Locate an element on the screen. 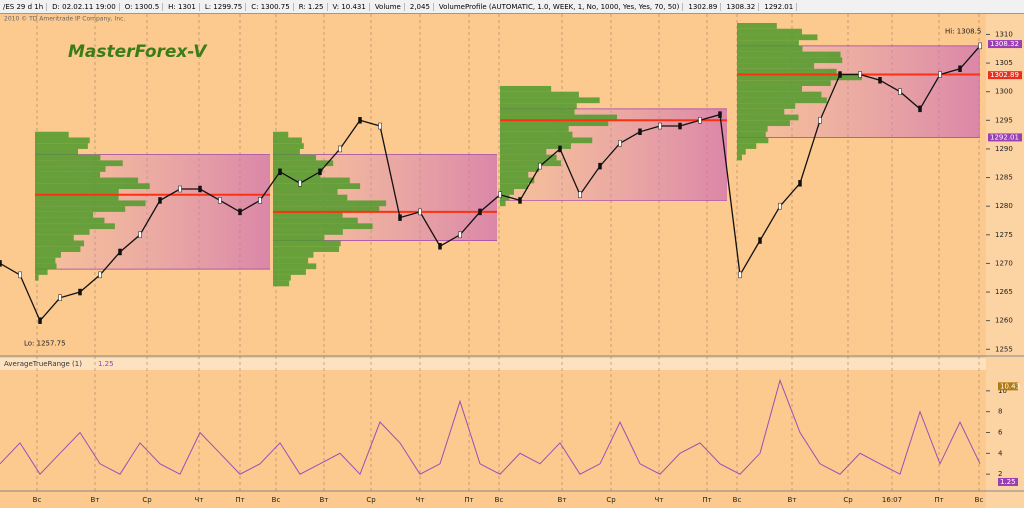 The width and height of the screenshot is (1024, 508). atr-tick-label: 8 is located at coordinates (1000, 412).